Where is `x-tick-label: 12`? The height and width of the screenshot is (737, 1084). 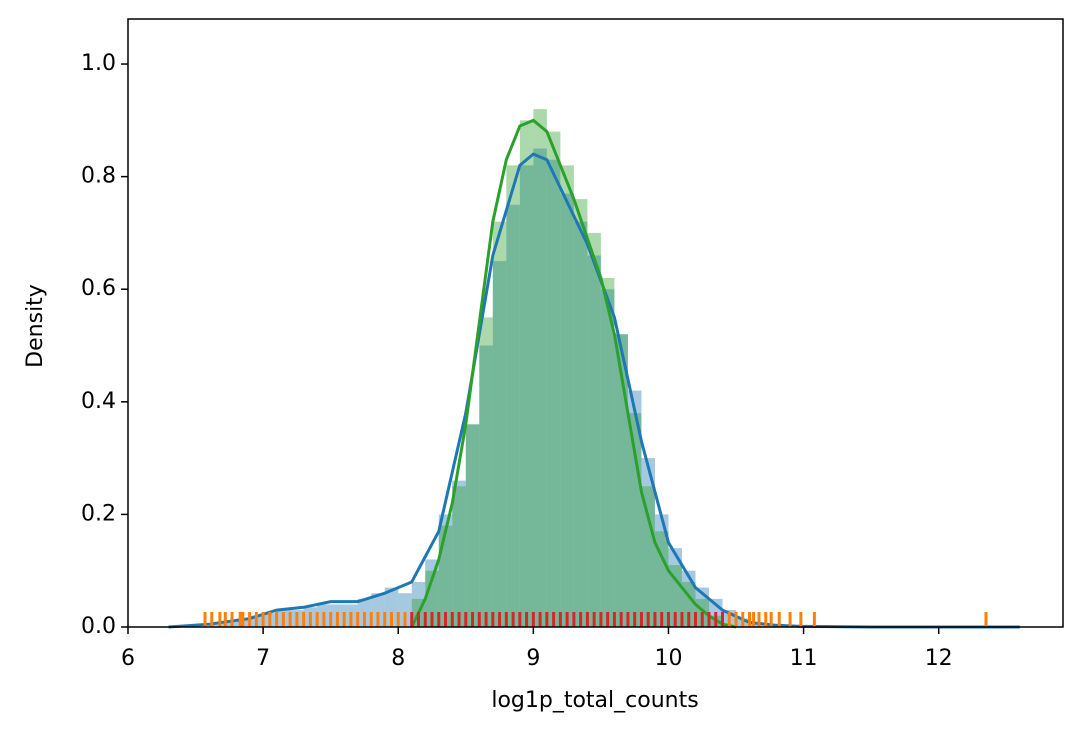
x-tick-label: 12 is located at coordinates (939, 658).